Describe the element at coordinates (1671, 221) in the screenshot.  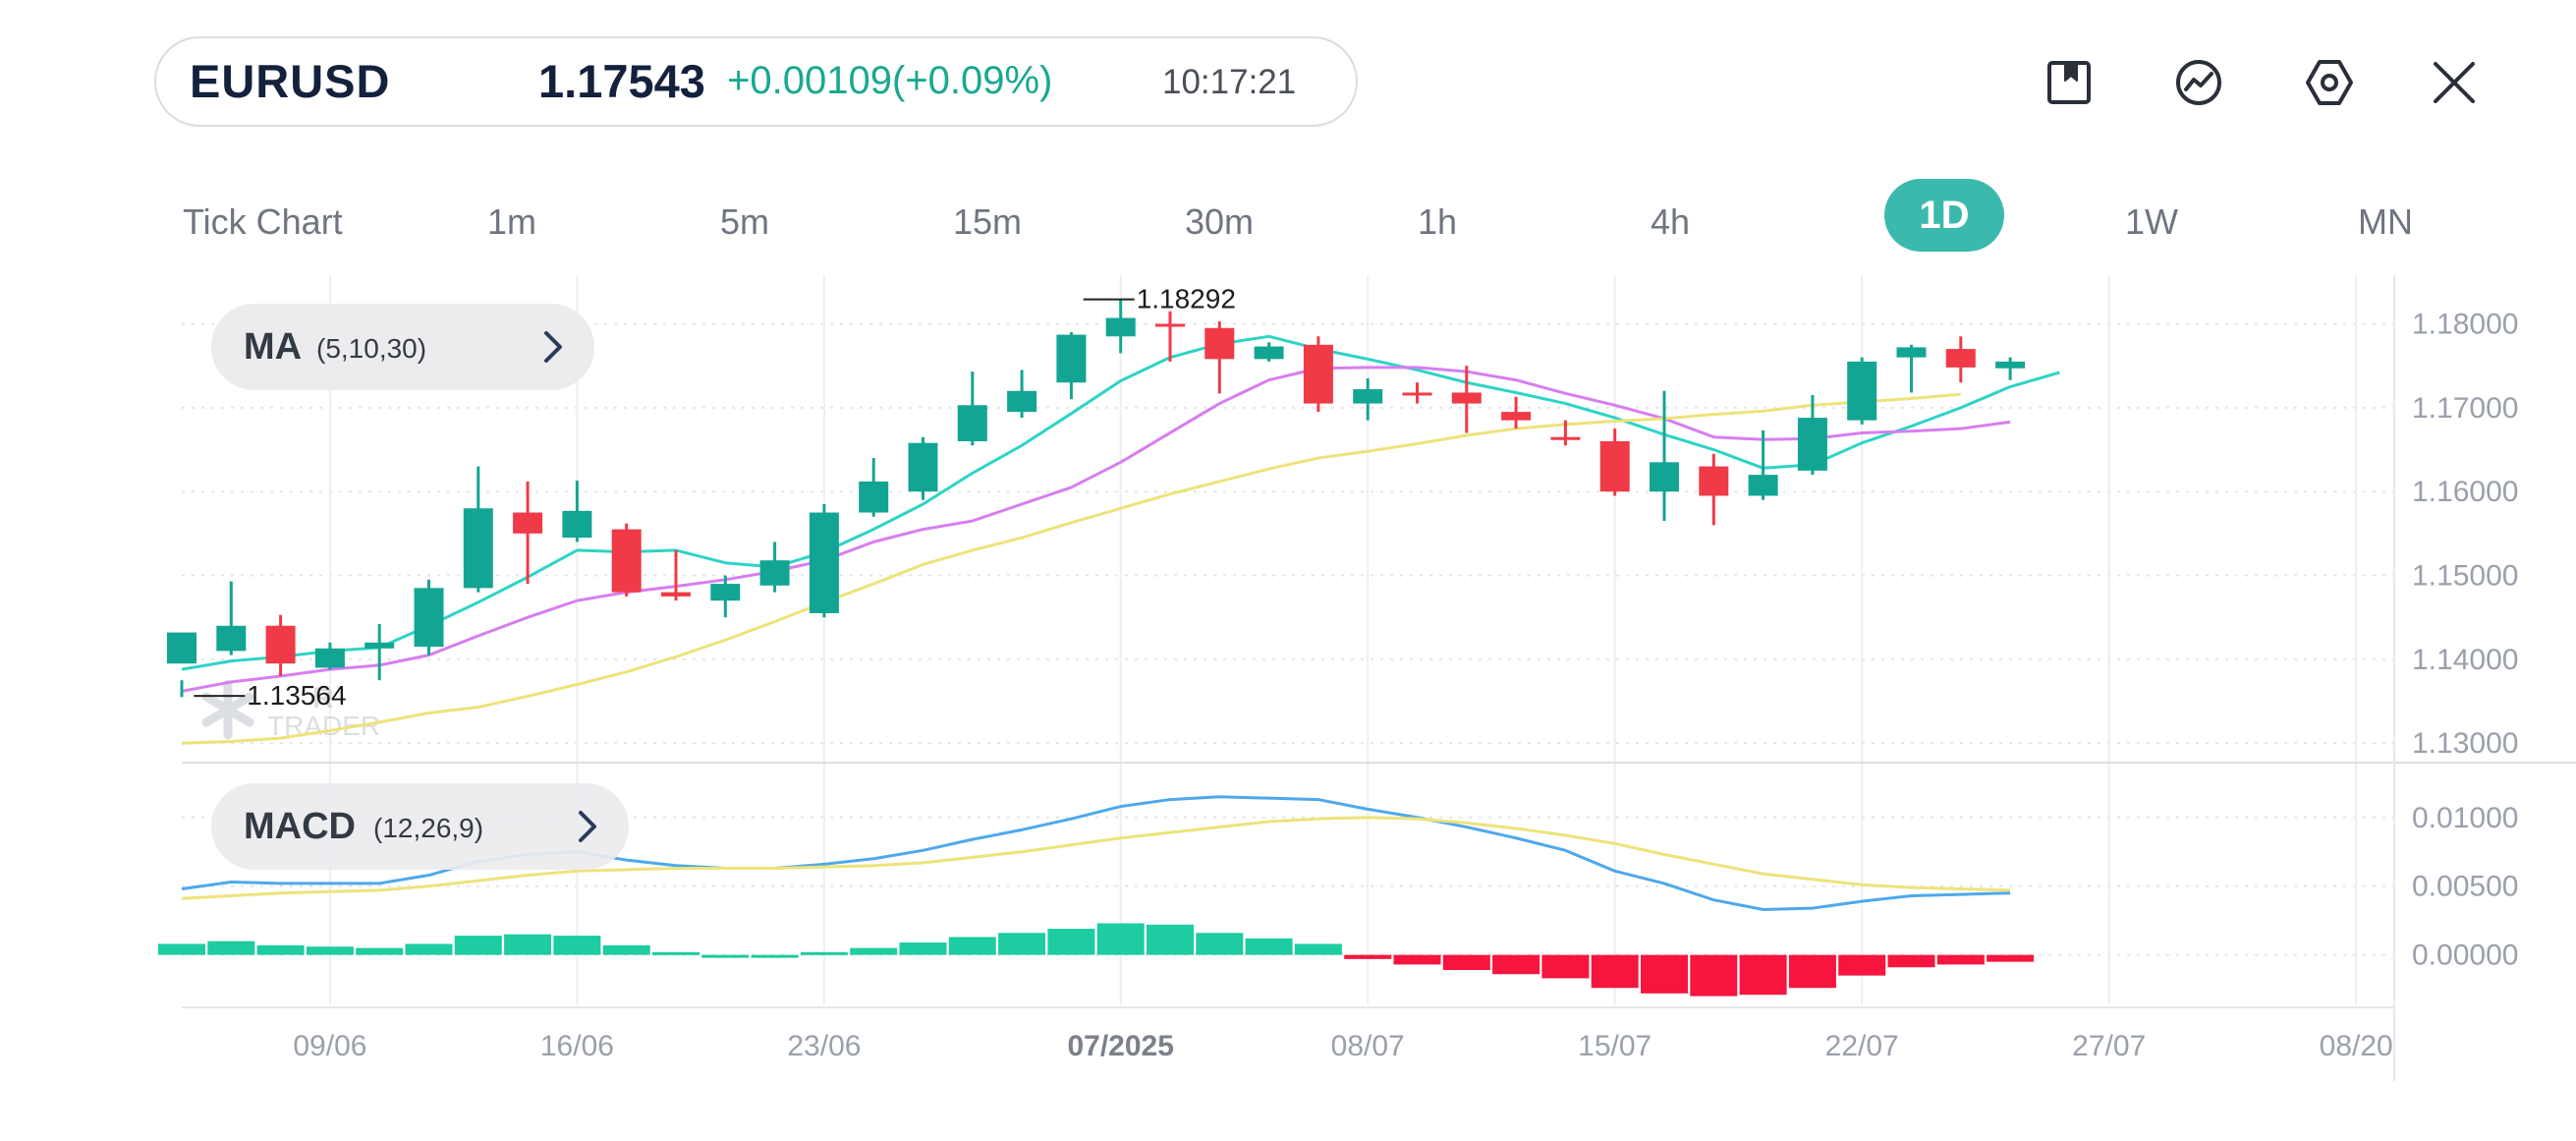
I see `tab-4h: 4h` at that location.